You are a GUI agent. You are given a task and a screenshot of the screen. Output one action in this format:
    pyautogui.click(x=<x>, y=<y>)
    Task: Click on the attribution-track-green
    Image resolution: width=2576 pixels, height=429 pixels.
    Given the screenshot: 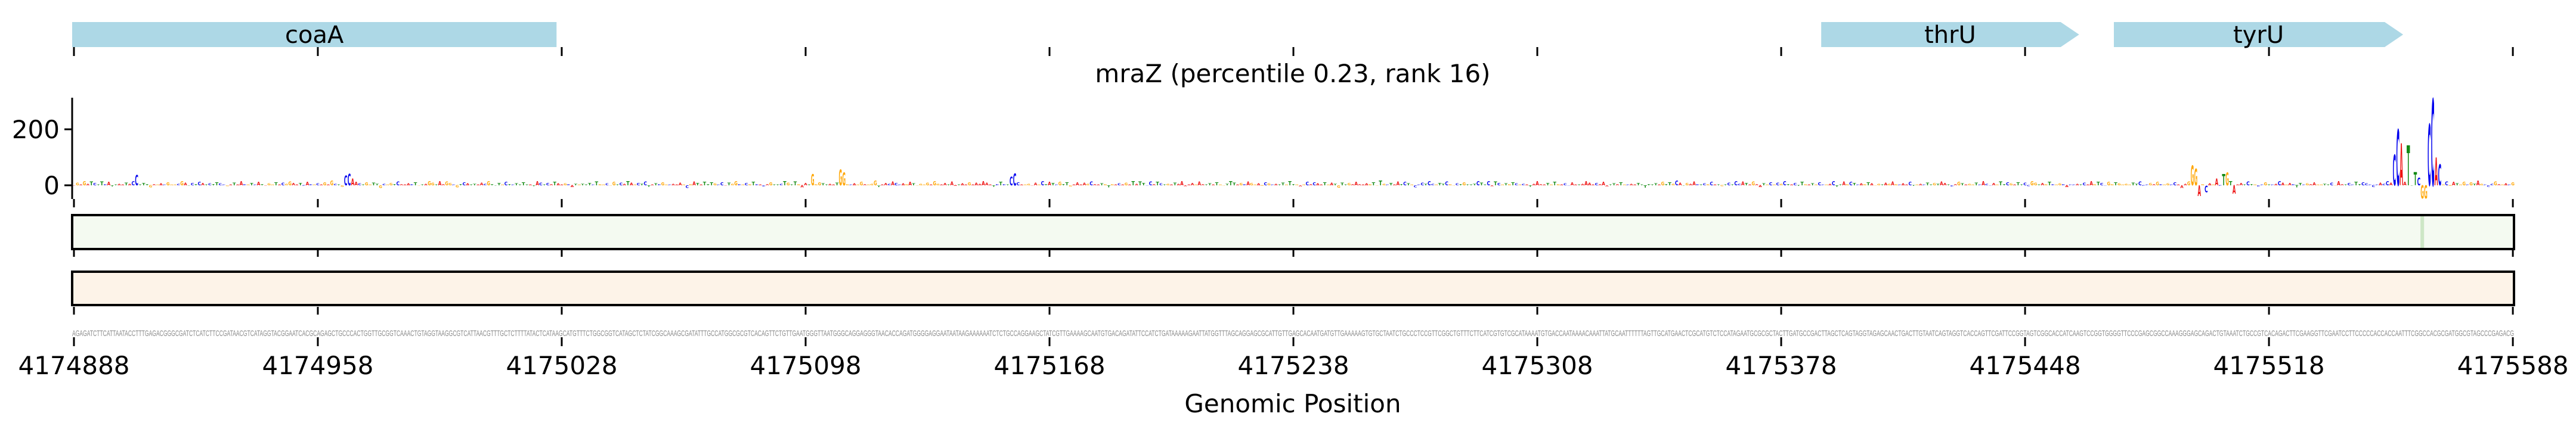 What is the action you would take?
    pyautogui.click(x=1293, y=232)
    